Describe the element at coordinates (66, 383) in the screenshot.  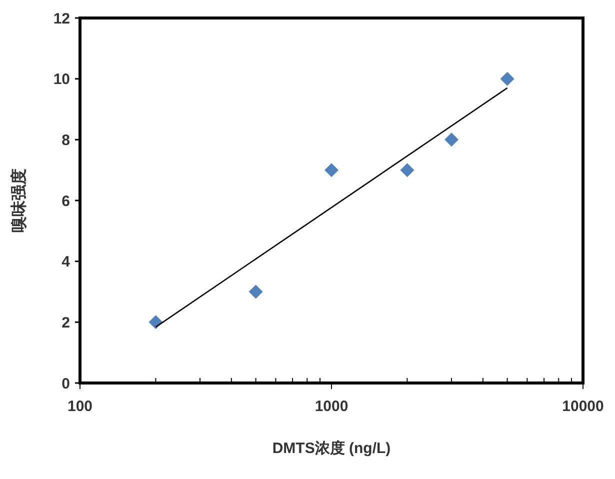
I see `y-tick-label: 0` at that location.